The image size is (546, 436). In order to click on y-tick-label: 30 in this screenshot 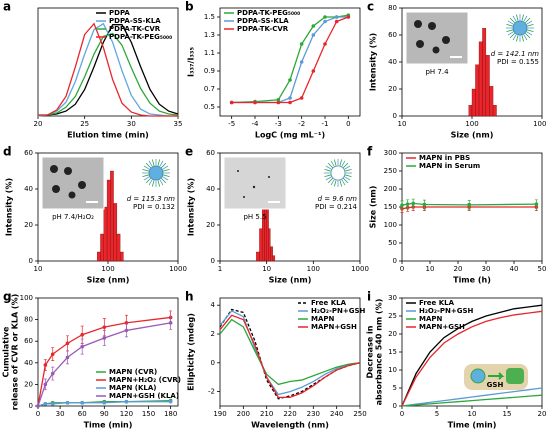, I will do `click(392, 298)`.